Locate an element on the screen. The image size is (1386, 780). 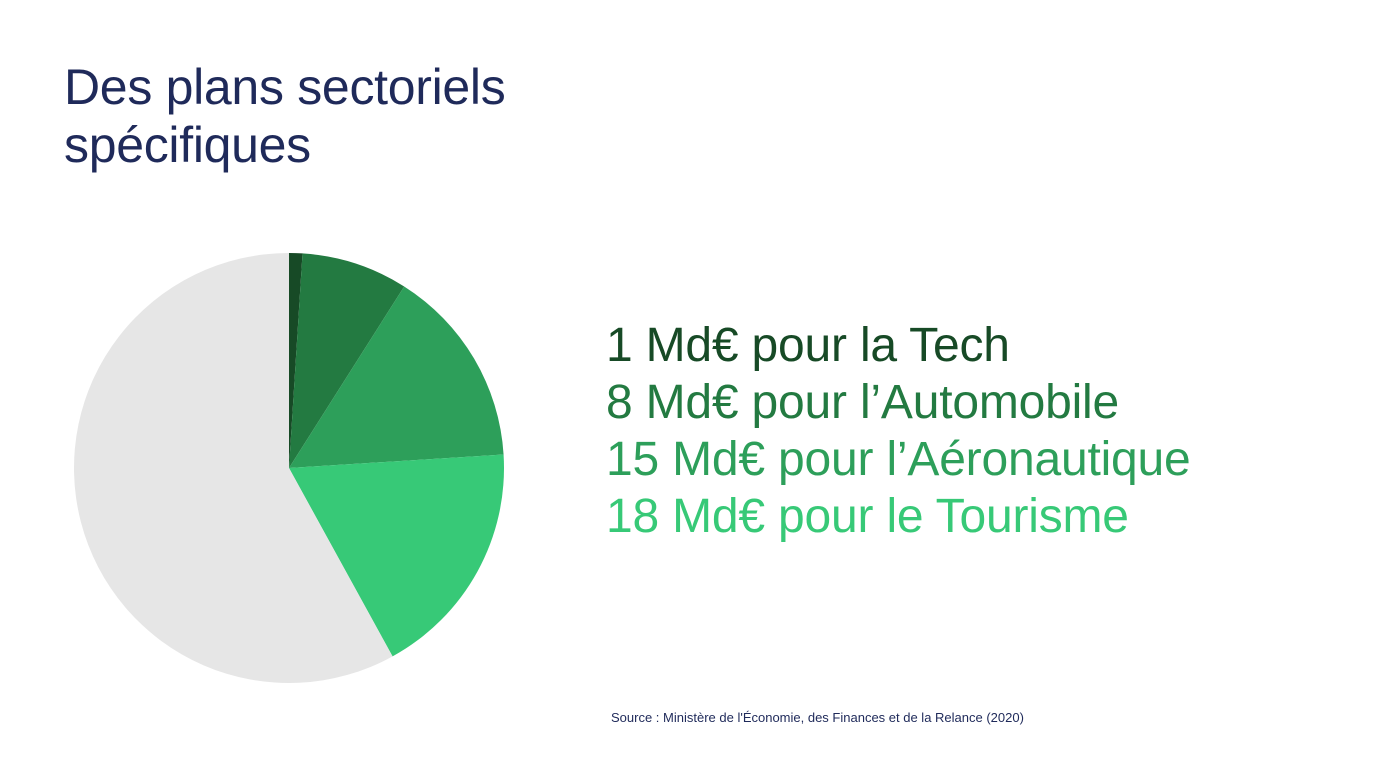
page-title: Des plans sectoriels spécifiques is located at coordinates (285, 116).